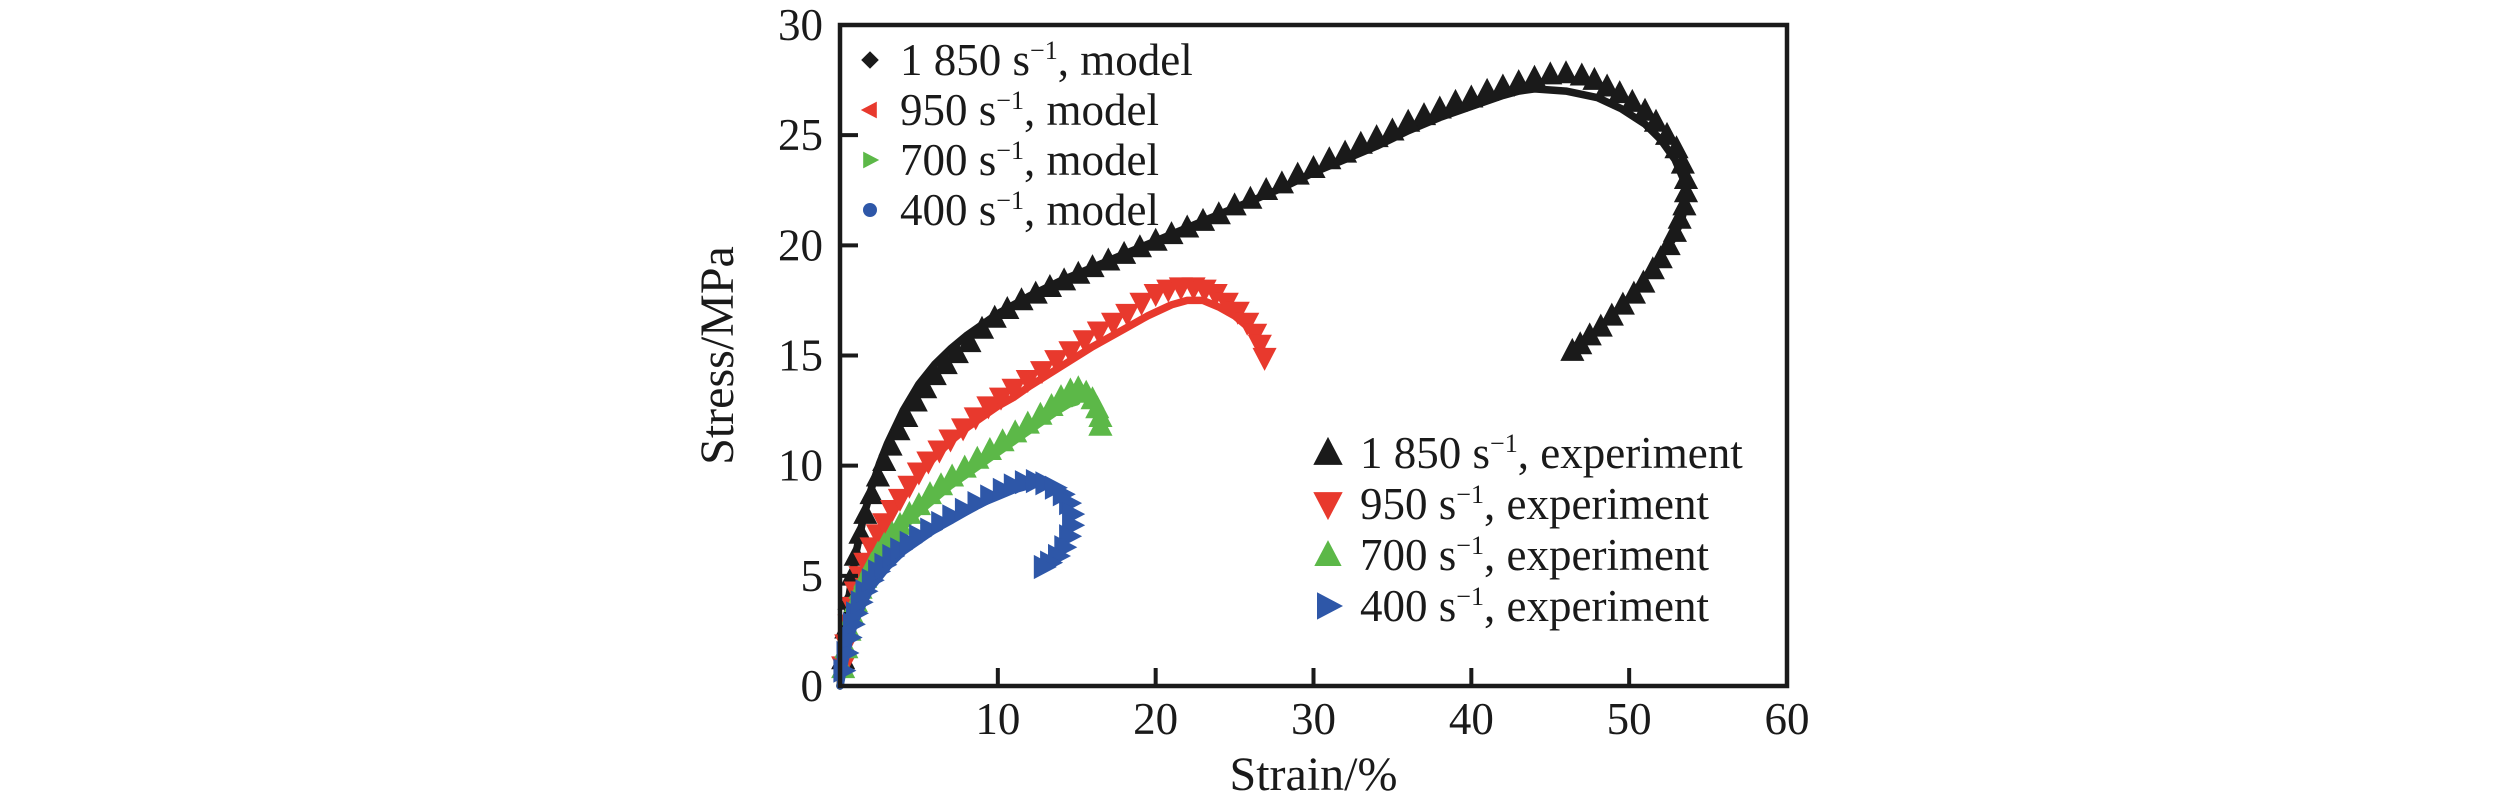 The width and height of the screenshot is (2520, 811). Describe the element at coordinates (800, 245) in the screenshot. I see `y-tick-label: 20` at that location.